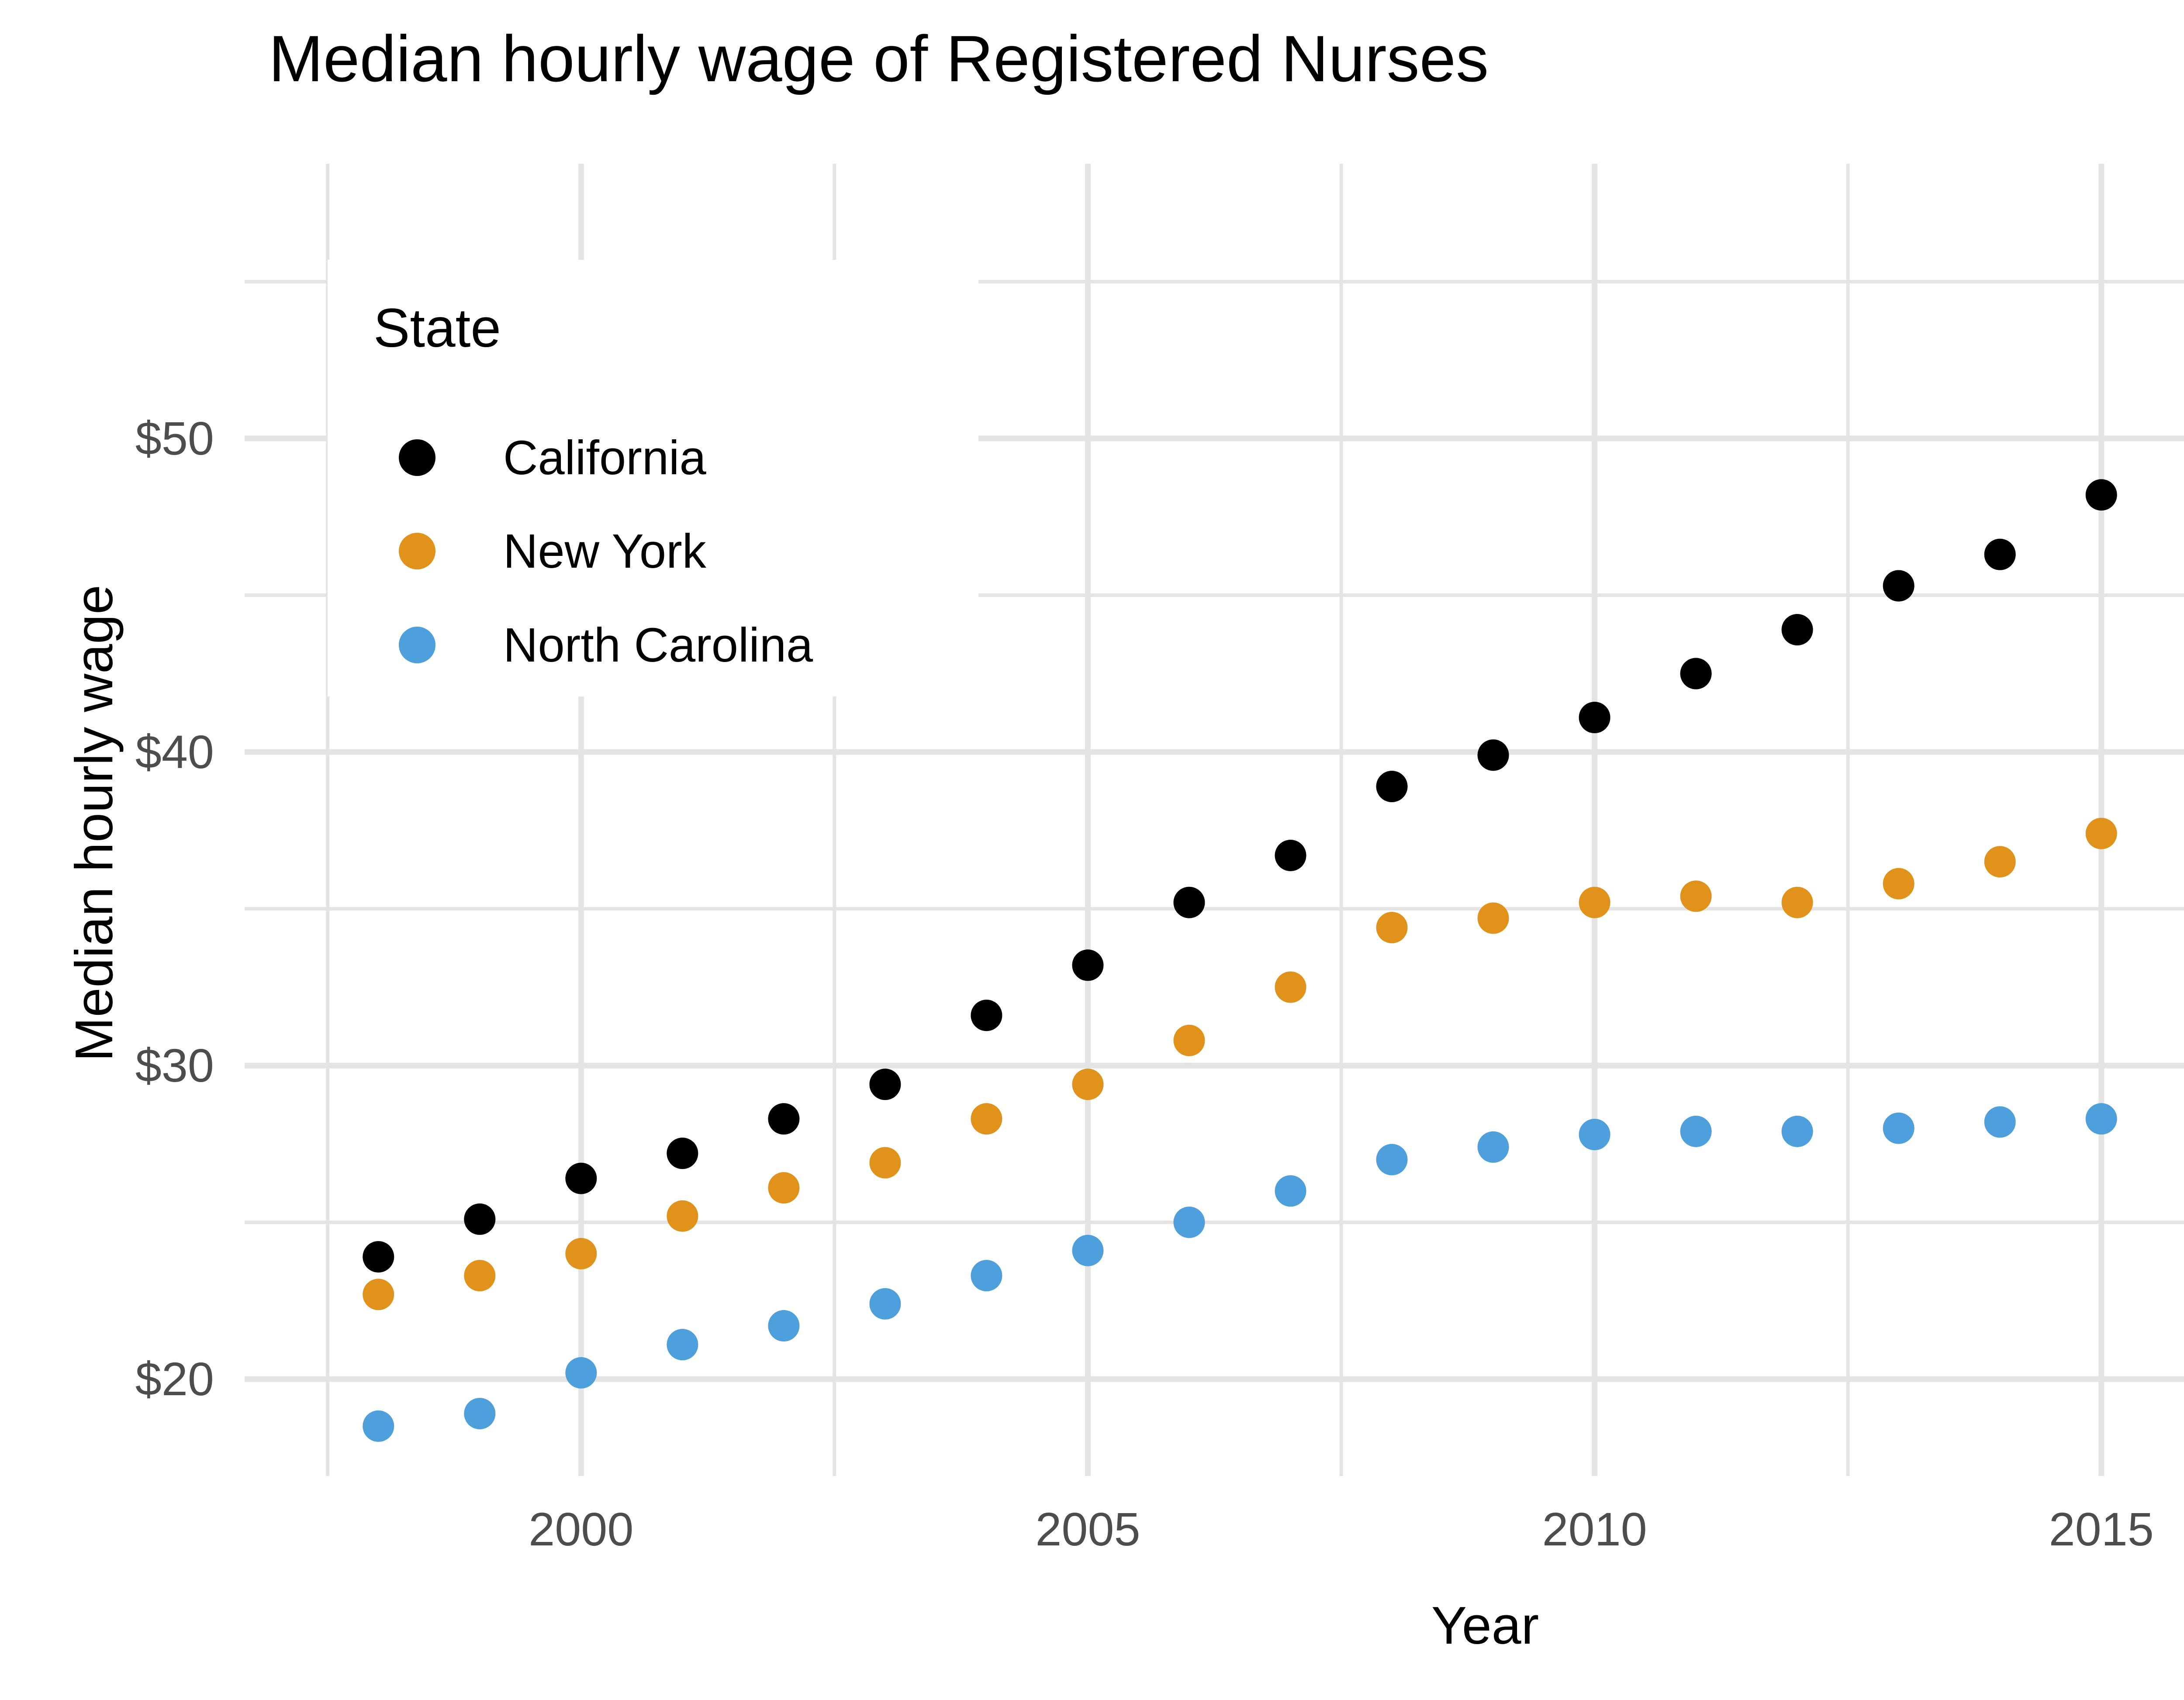 This screenshot has width=2184, height=1700. Describe the element at coordinates (581, 1529) in the screenshot. I see `x-tick-label: 2000` at that location.